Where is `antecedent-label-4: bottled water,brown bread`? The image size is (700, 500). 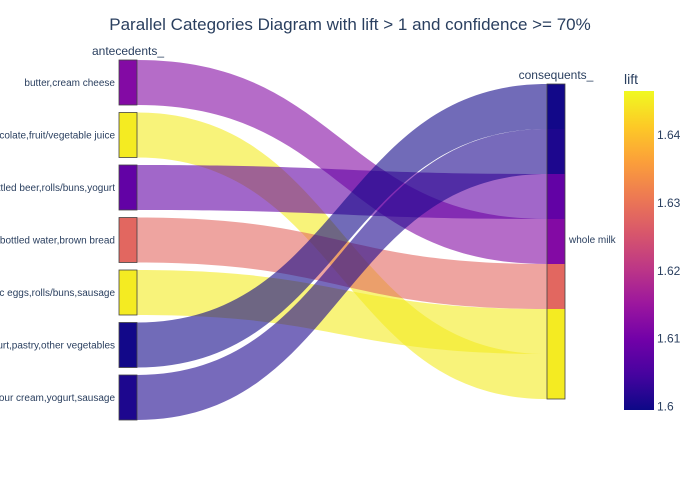
antecedent-label-4: bottled water,brown bread is located at coordinates (57, 241).